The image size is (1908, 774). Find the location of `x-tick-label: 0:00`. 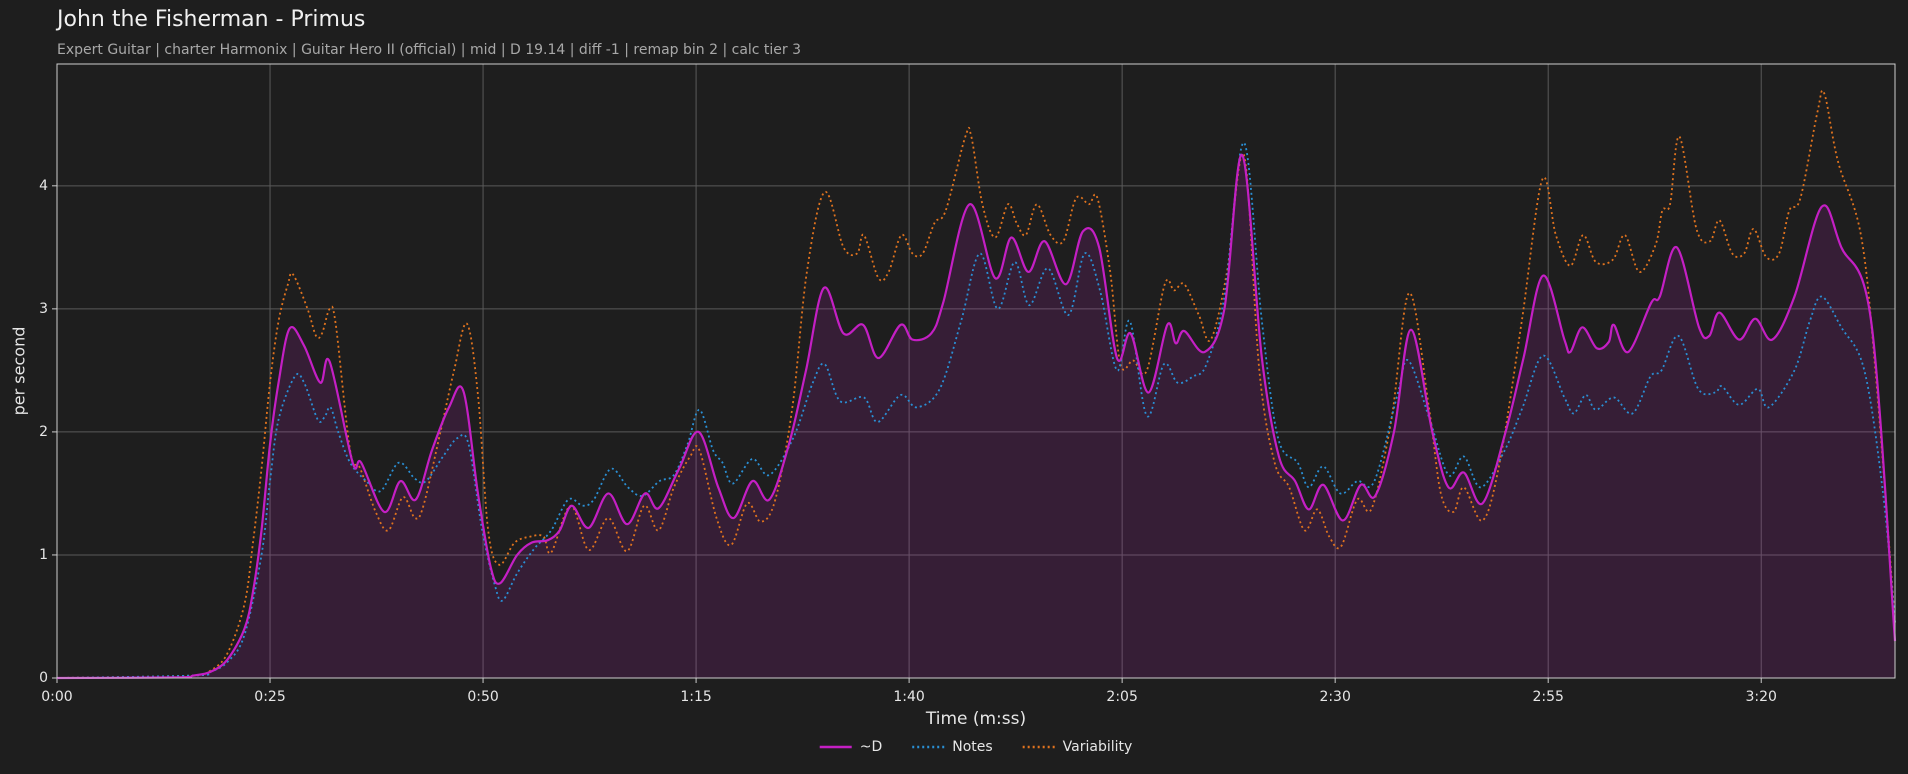

x-tick-label: 0:00 is located at coordinates (56, 697).